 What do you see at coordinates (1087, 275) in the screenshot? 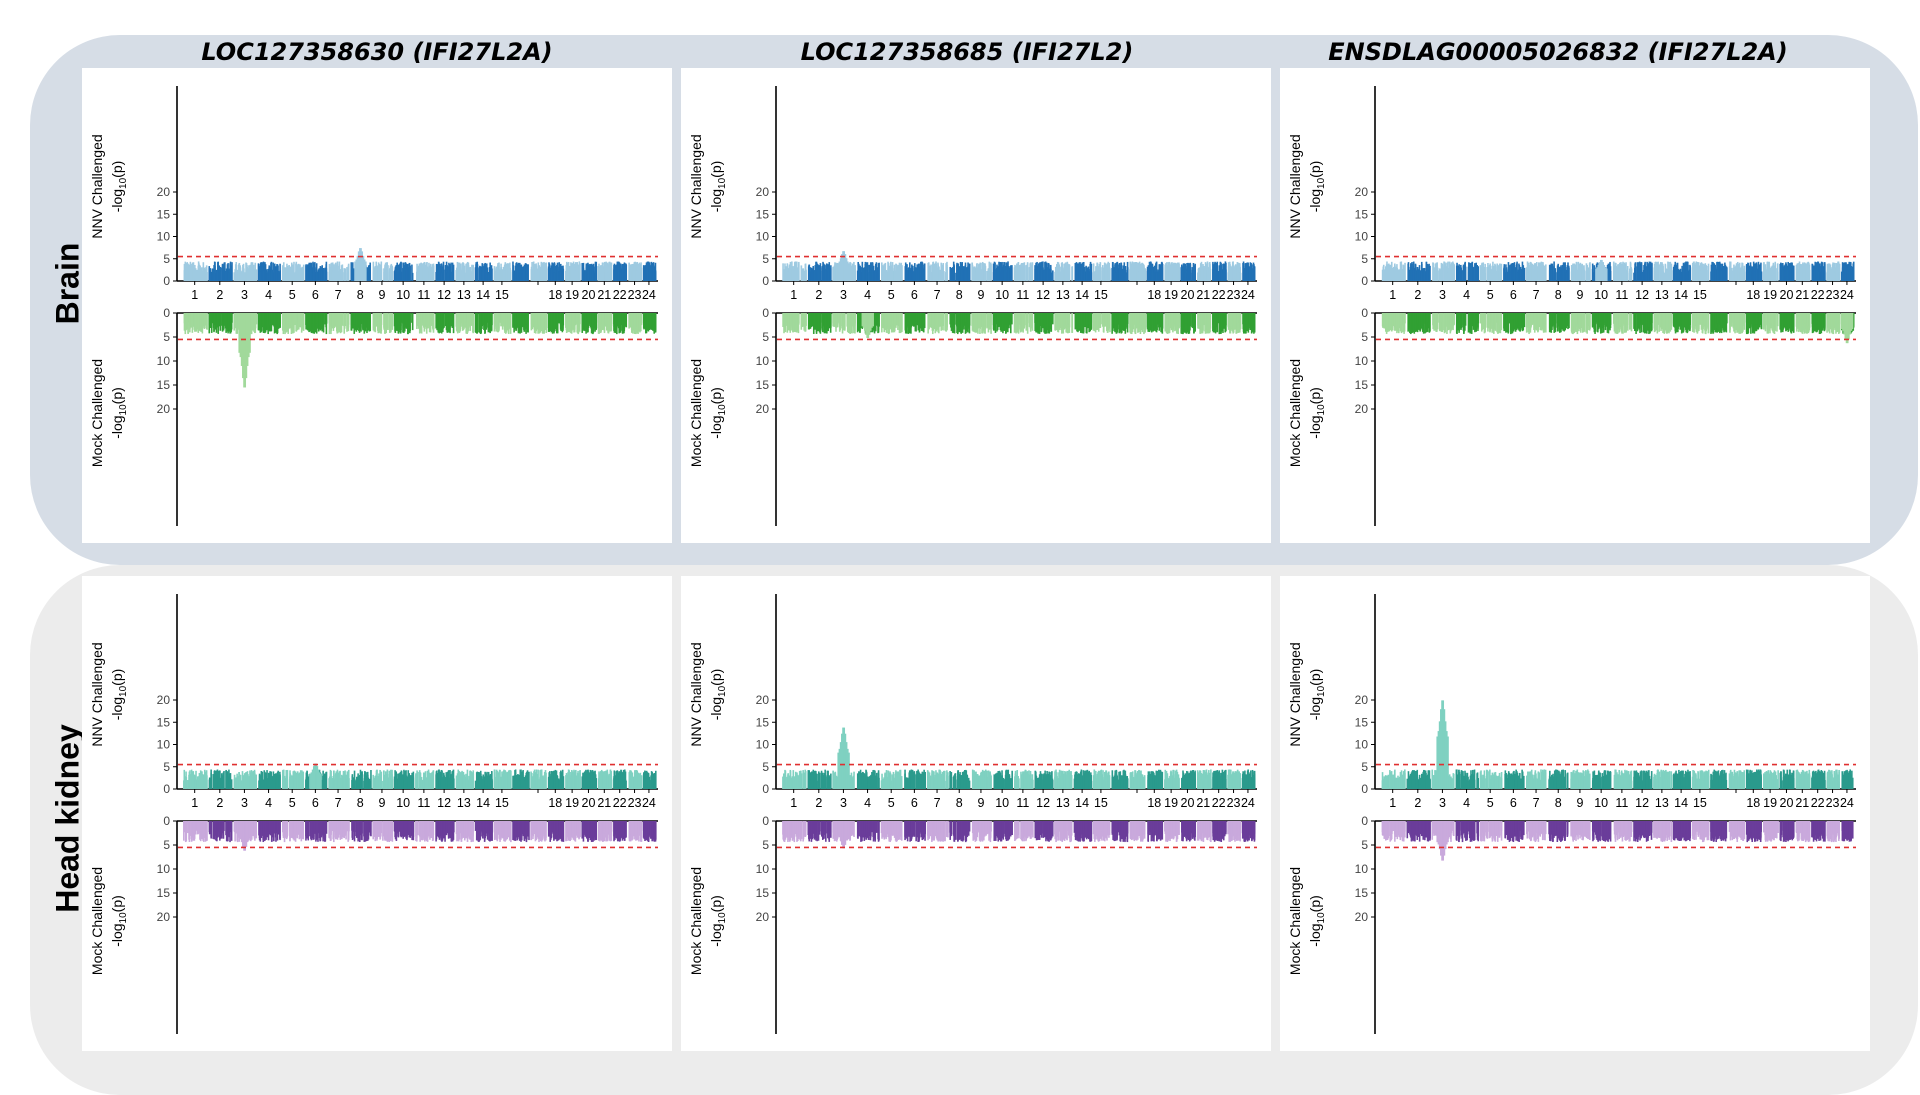
I see `nnv-point-chr14` at bounding box center [1087, 275].